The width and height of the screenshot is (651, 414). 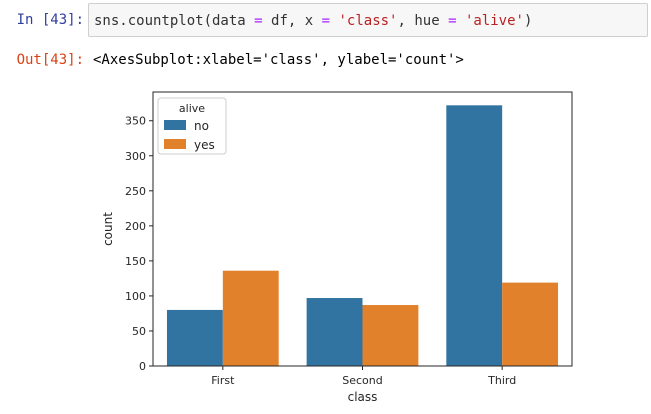 I want to click on code-token: , hue, so click(x=423, y=21).